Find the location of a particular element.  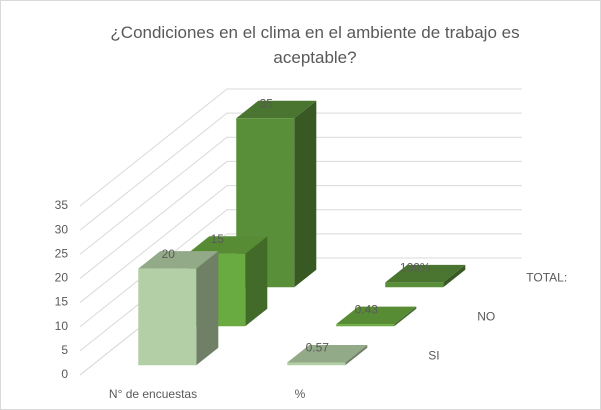

data-label: 35 is located at coordinates (267, 103).